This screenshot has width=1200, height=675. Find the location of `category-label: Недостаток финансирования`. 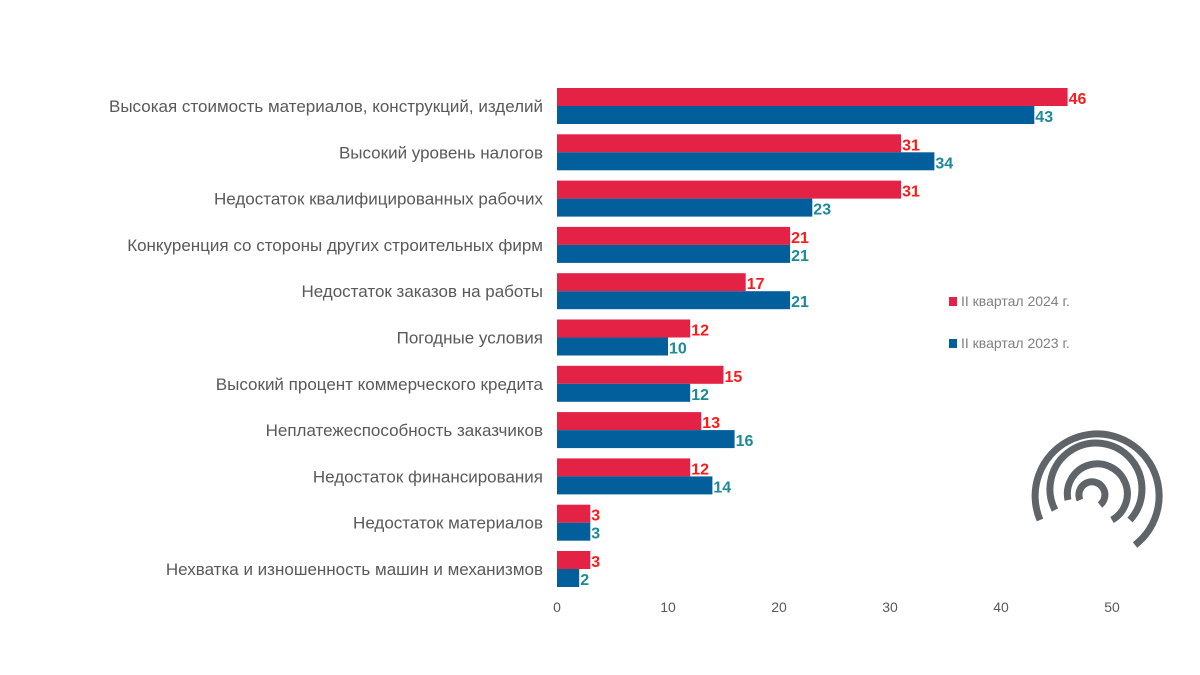

category-label: Недостаток финансирования is located at coordinates (428, 476).